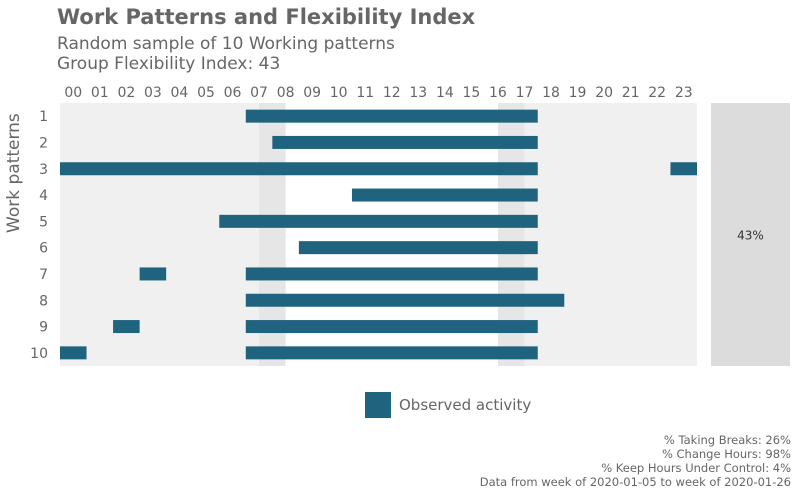 The image size is (799, 494). Describe the element at coordinates (339, 93) in the screenshot. I see `x-tick-label: 10` at that location.